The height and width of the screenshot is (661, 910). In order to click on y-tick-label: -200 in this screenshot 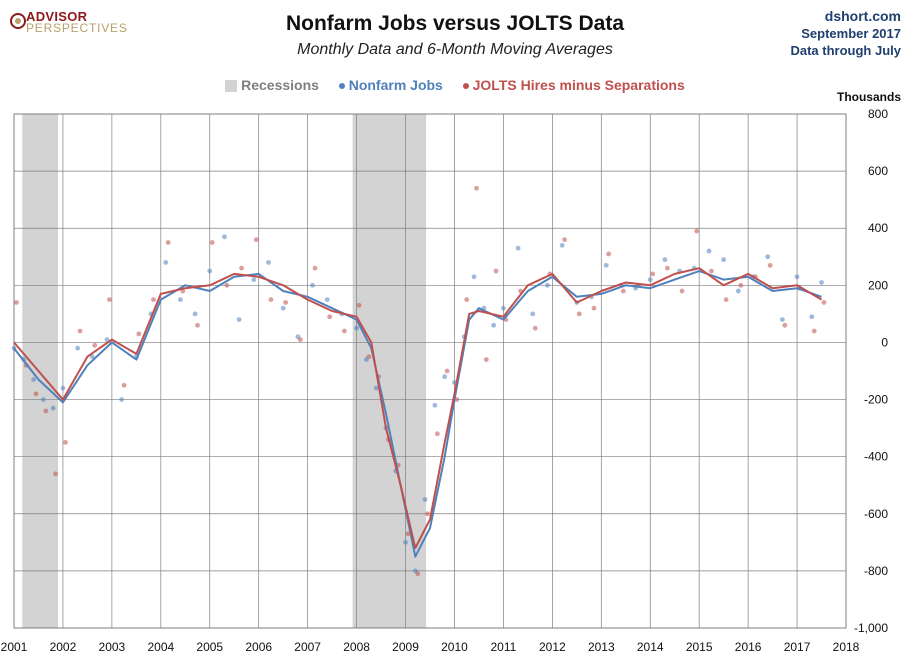, I will do `click(876, 400)`.